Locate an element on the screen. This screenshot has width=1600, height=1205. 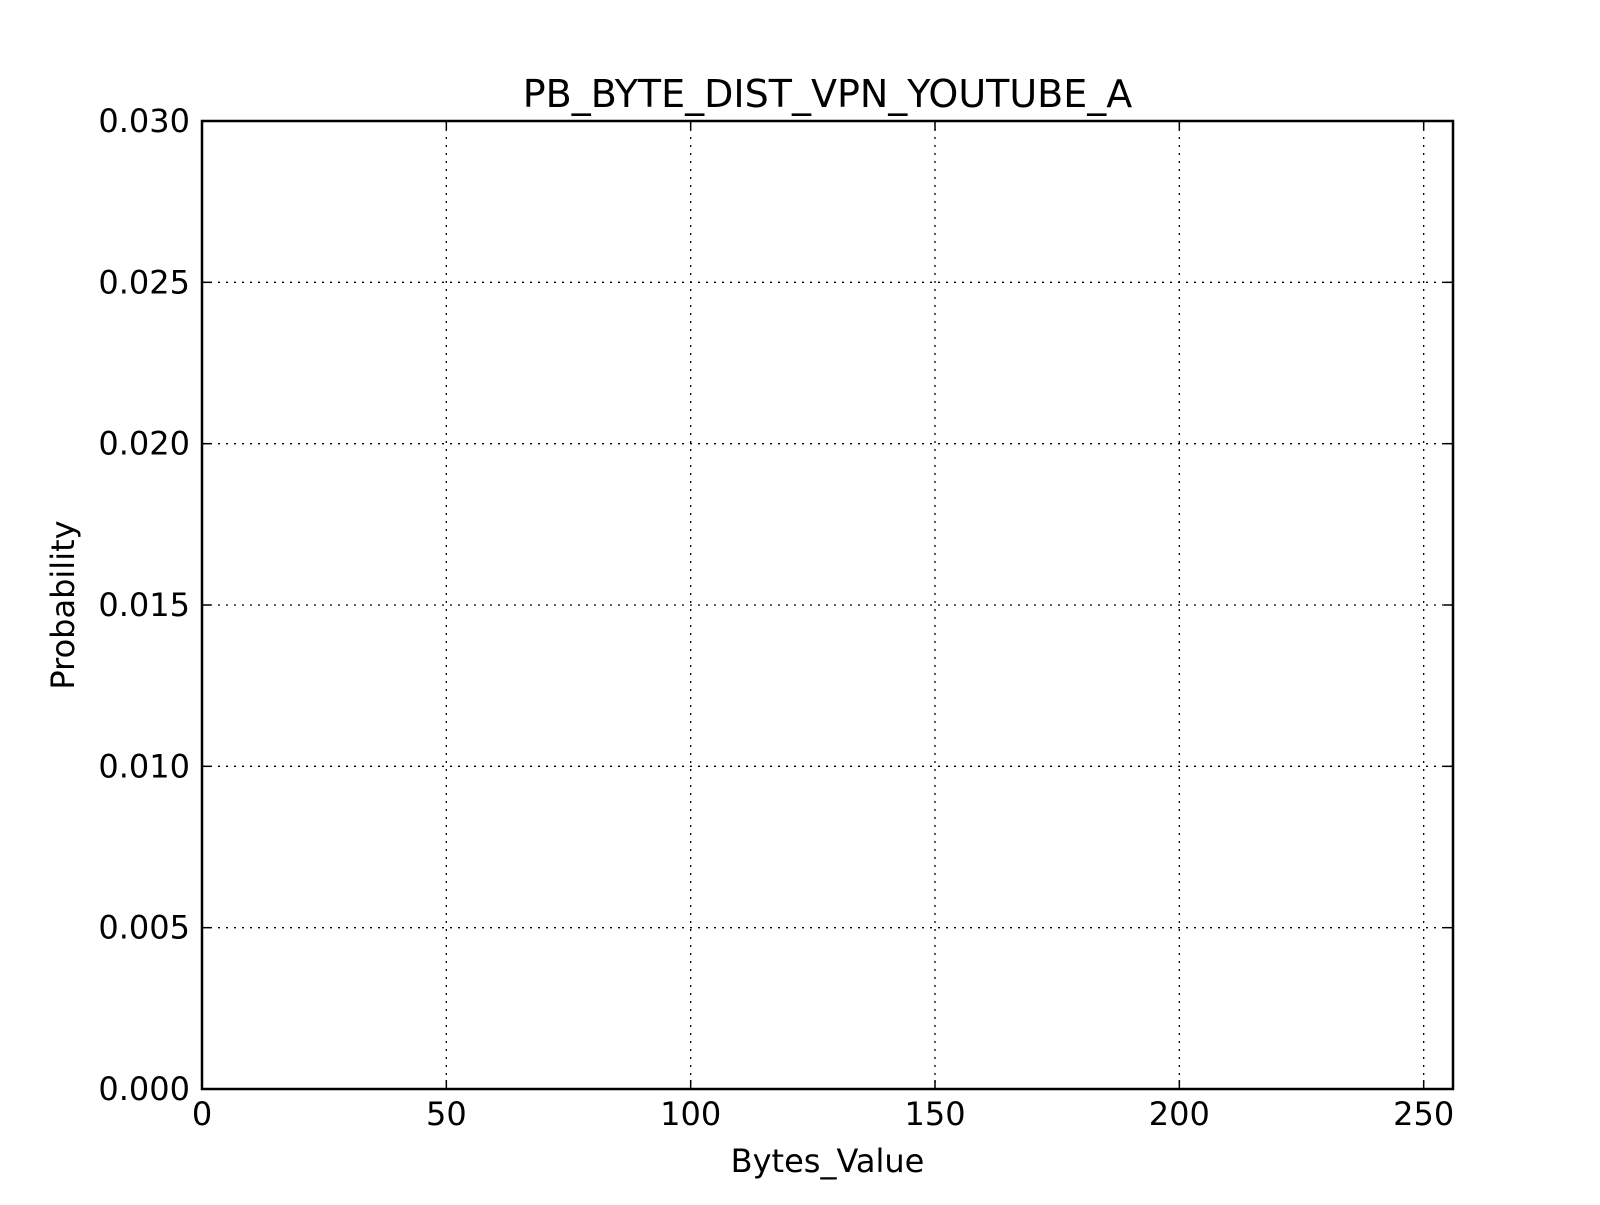
y-tick-label: 0.000 is located at coordinates (144, 1089).